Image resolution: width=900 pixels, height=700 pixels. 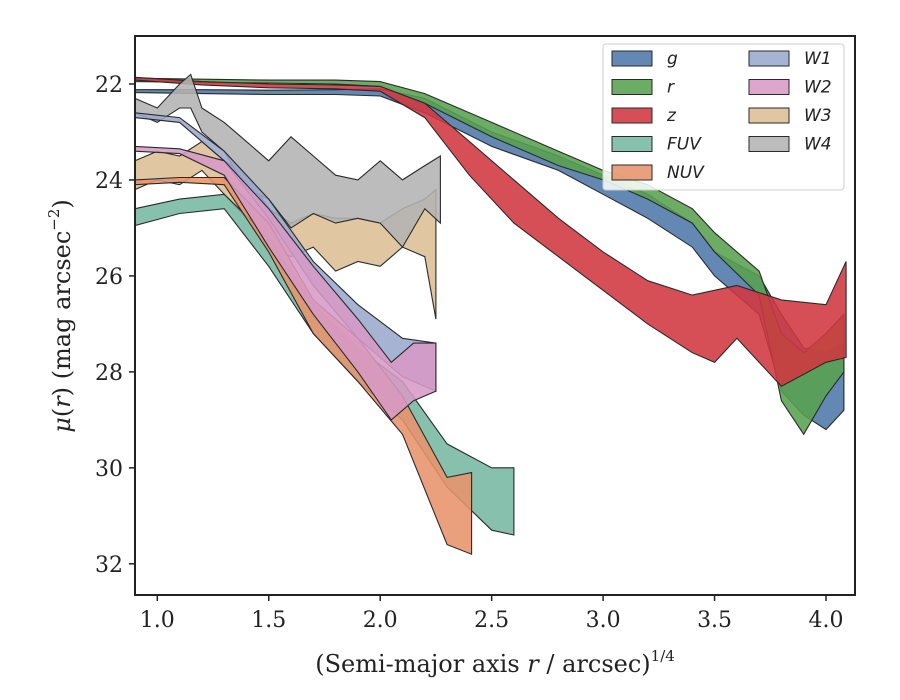 What do you see at coordinates (495, 662) in the screenshot?
I see `x-axis-label: (Semi-major axis r / arcsec)1/4` at bounding box center [495, 662].